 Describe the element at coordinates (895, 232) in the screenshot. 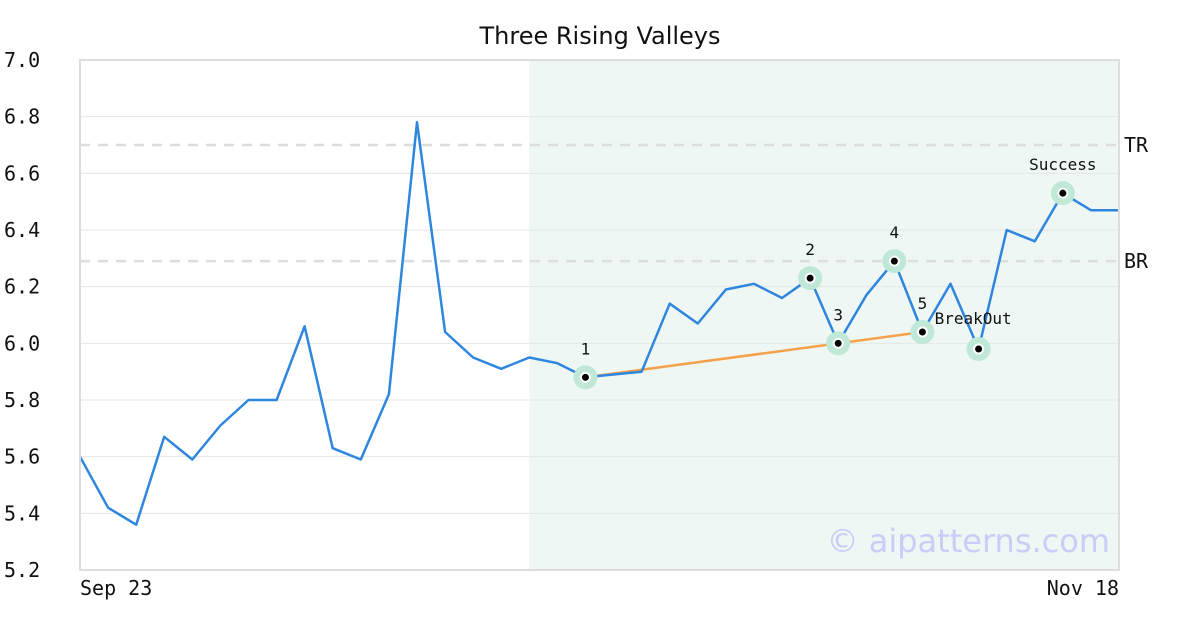

I see `pattern-point-label: 4` at that location.